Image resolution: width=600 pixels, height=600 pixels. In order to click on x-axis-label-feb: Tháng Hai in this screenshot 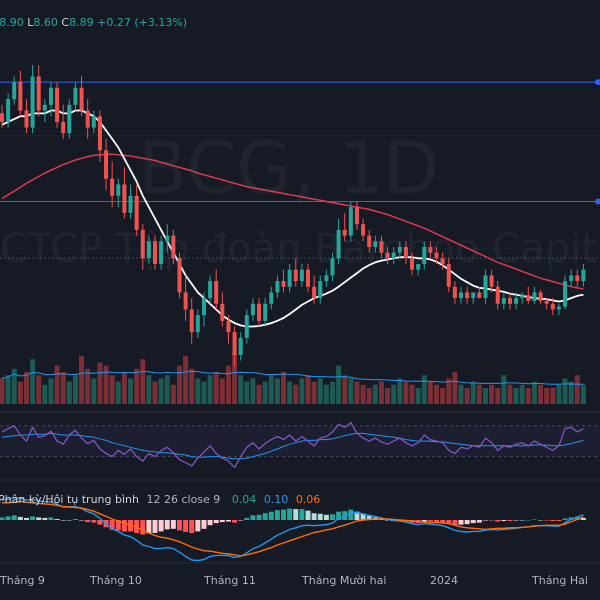, I will do `click(560, 580)`.